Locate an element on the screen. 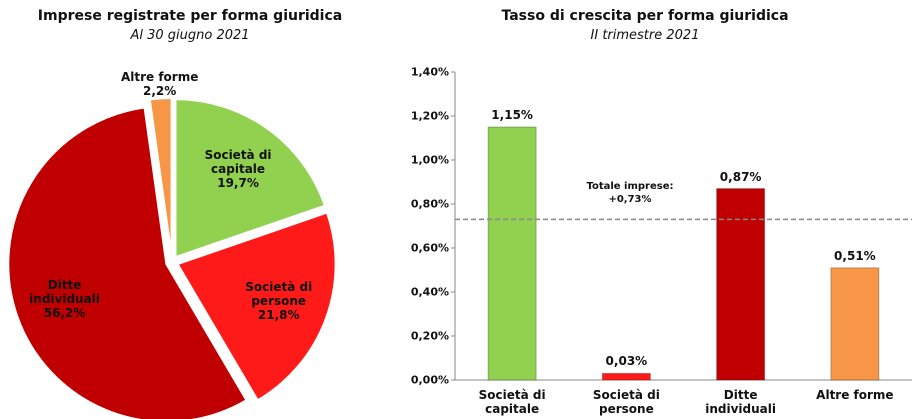 The width and height of the screenshot is (914, 419). slice-label: Altre forme 2,2% is located at coordinates (160, 84).